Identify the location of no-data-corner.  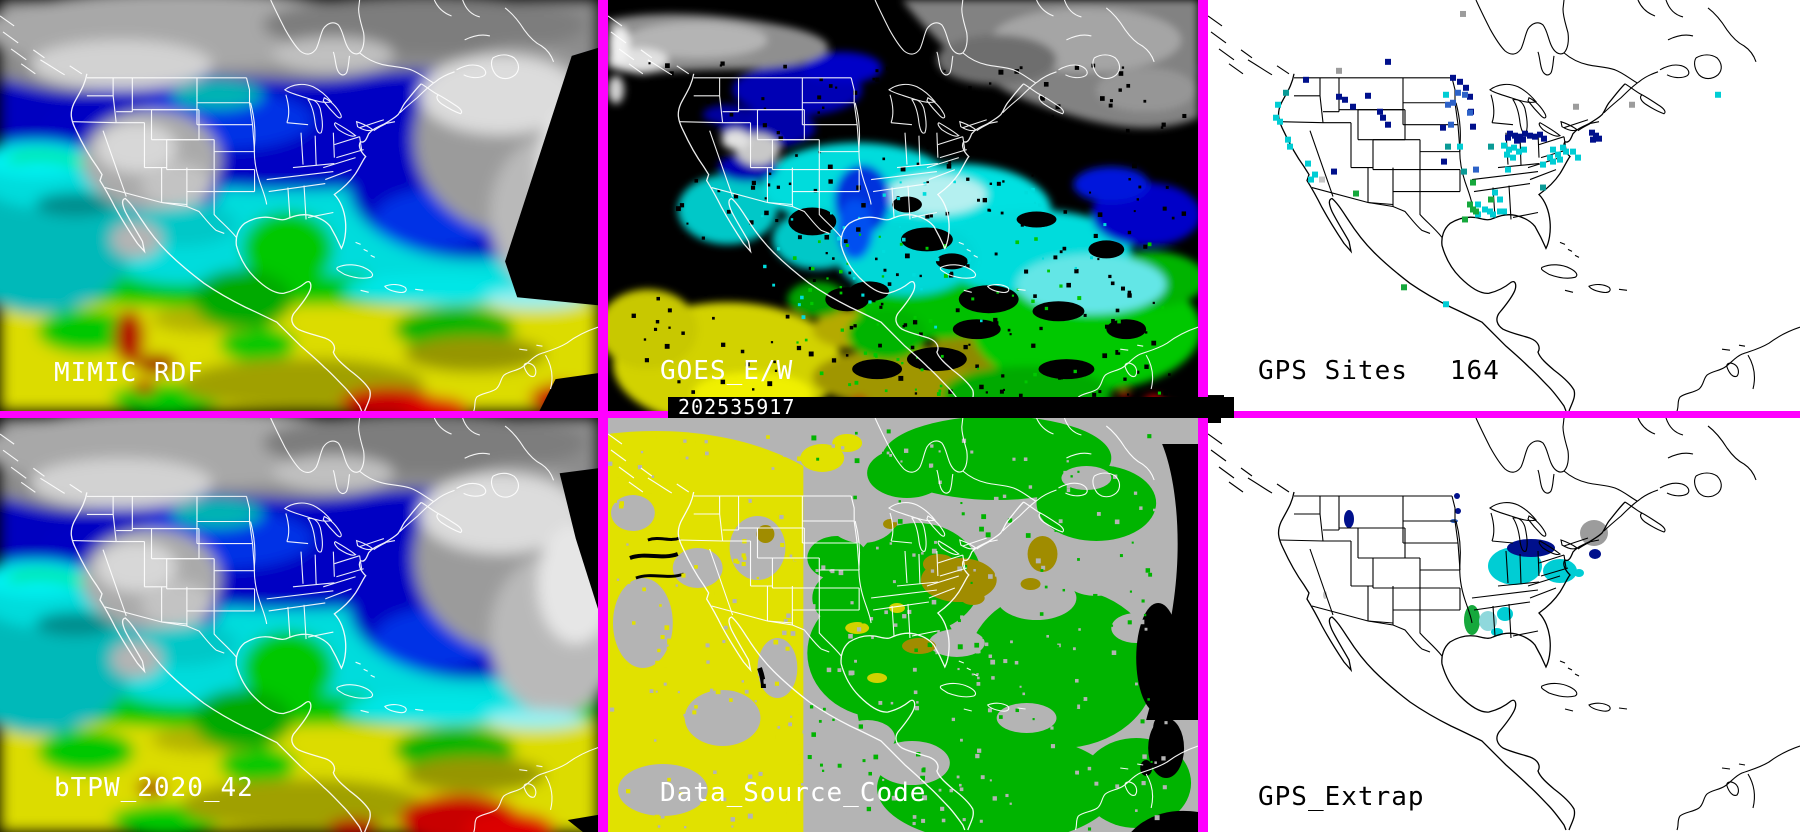
(578, 538).